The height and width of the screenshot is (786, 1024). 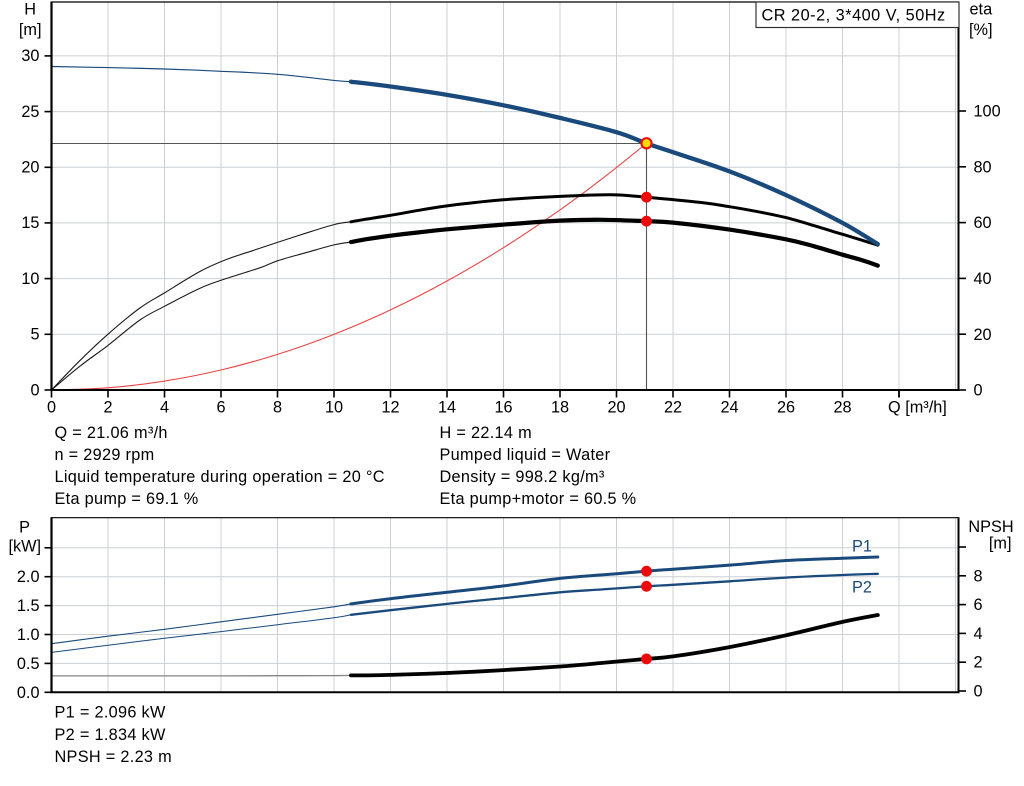 What do you see at coordinates (28, 577) in the screenshot?
I see `svg-text: 2.0` at bounding box center [28, 577].